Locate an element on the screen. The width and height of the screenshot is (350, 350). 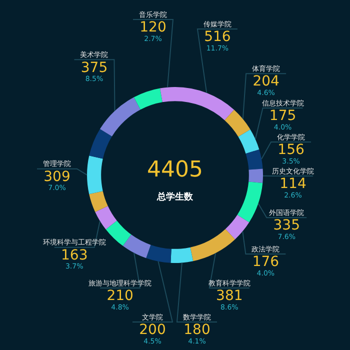
data-label: 180 is located at coordinates (197, 330).